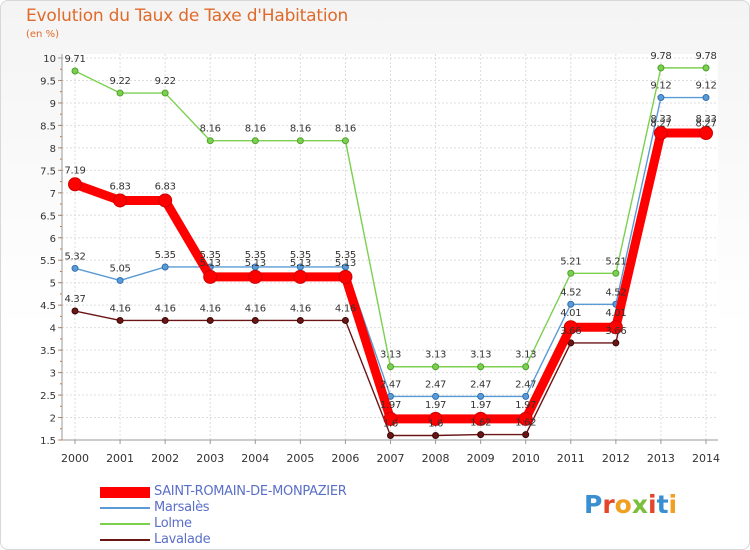 The image size is (750, 550). I want to click on y-tick-label: 8, so click(53, 149).